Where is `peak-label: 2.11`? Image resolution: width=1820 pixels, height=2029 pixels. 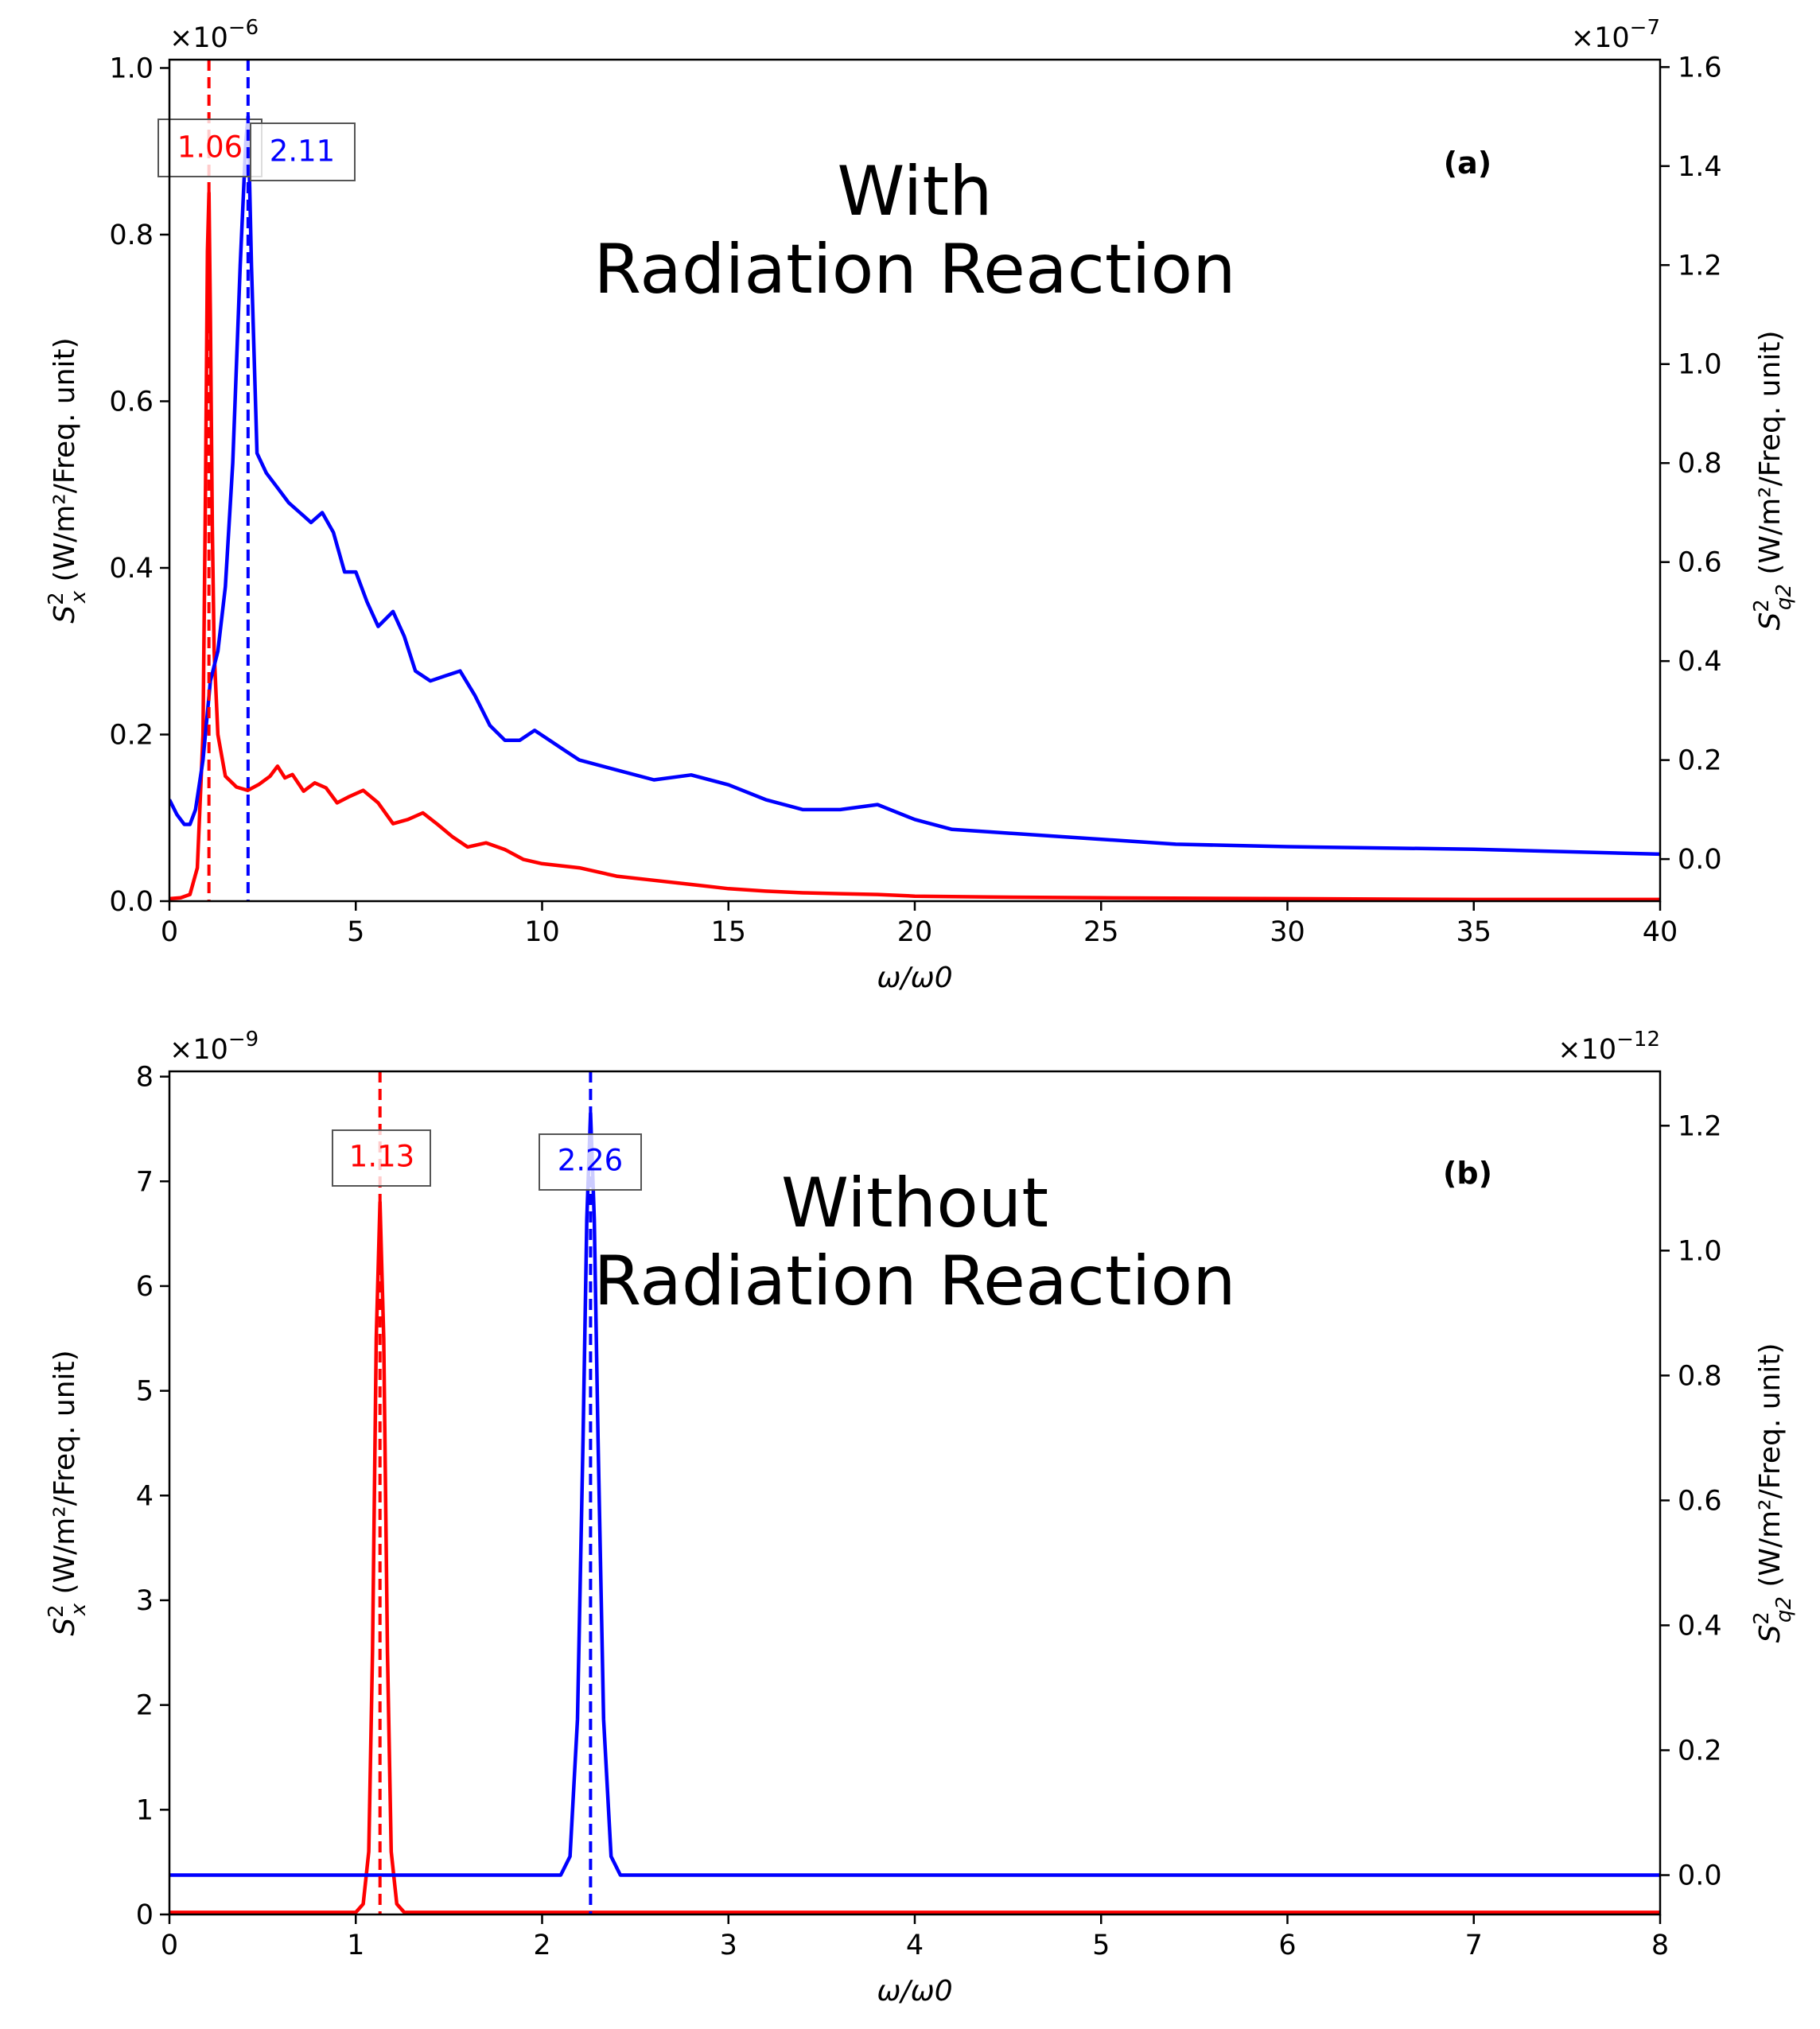
peak-label: 2.11 is located at coordinates (302, 151).